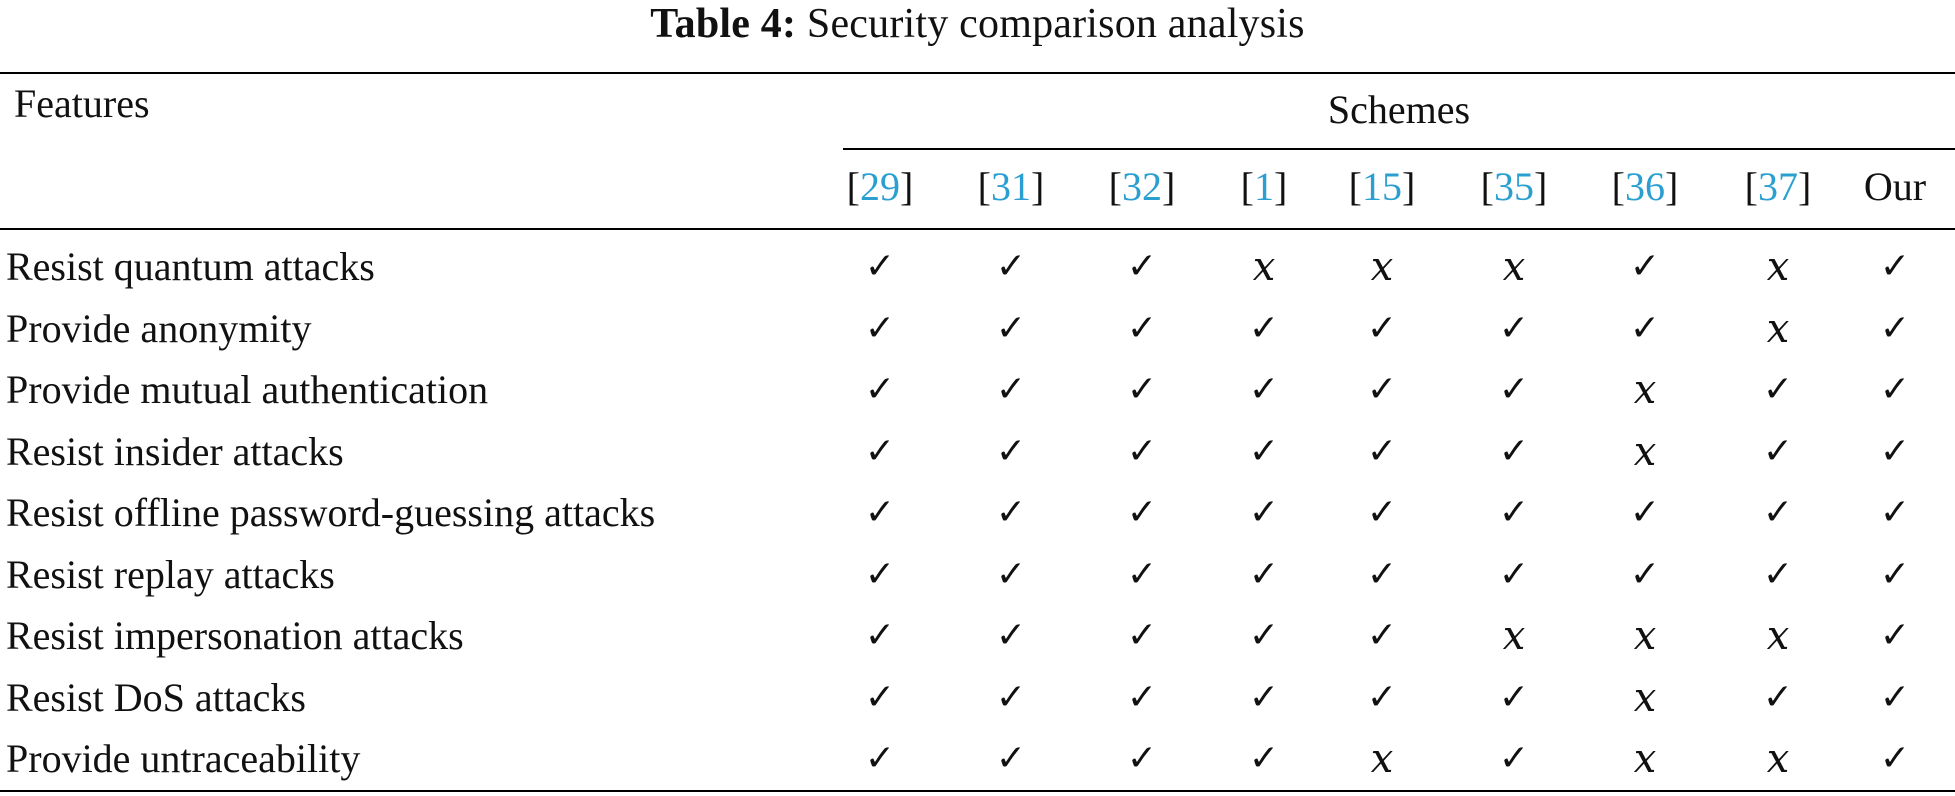  I want to click on scheme-column-header: [29], so click(880, 187).